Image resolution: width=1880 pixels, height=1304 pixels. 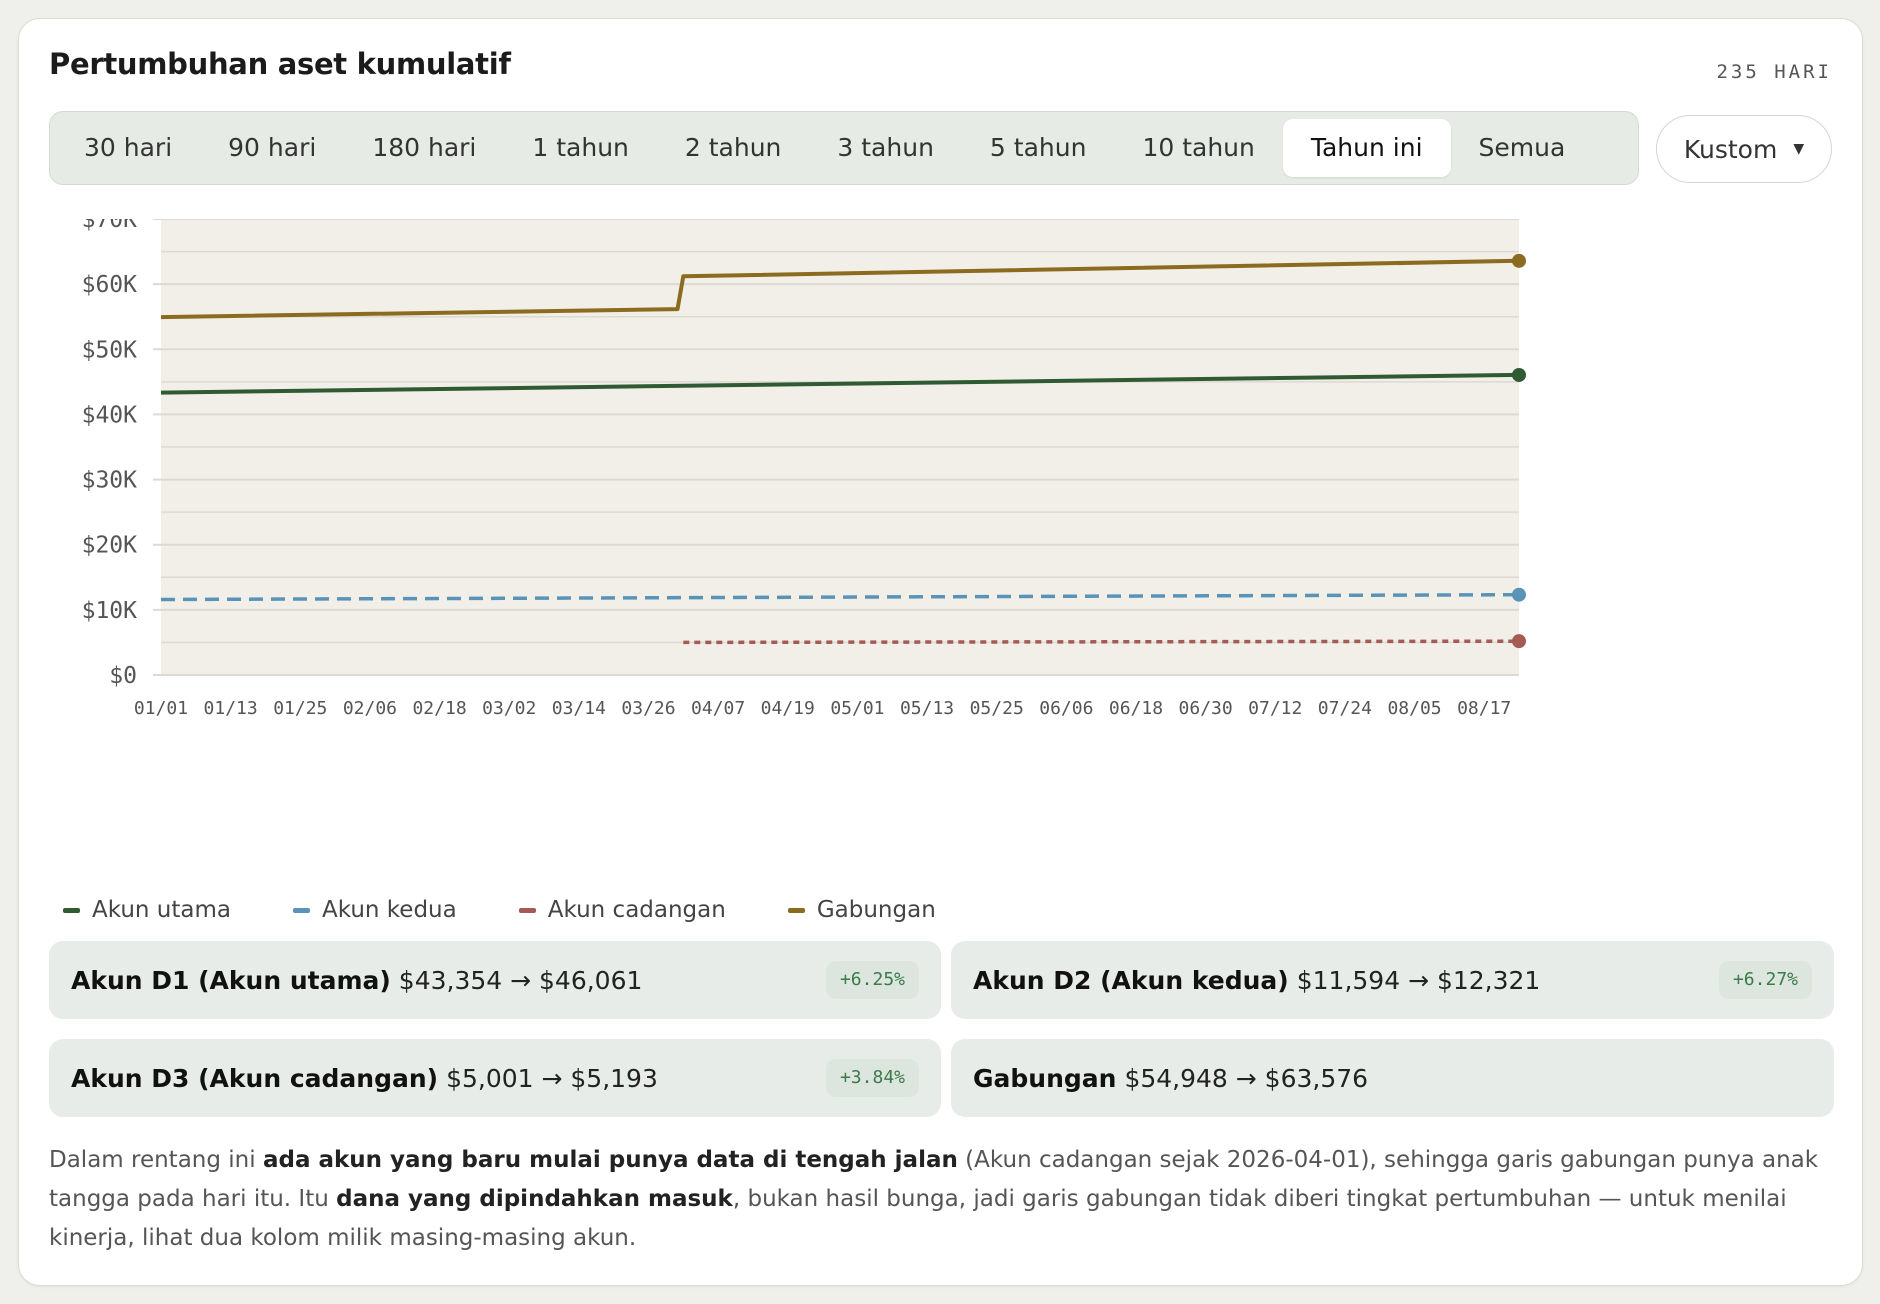 What do you see at coordinates (1799, 149) in the screenshot?
I see `chevron-down-icon: ▼` at bounding box center [1799, 149].